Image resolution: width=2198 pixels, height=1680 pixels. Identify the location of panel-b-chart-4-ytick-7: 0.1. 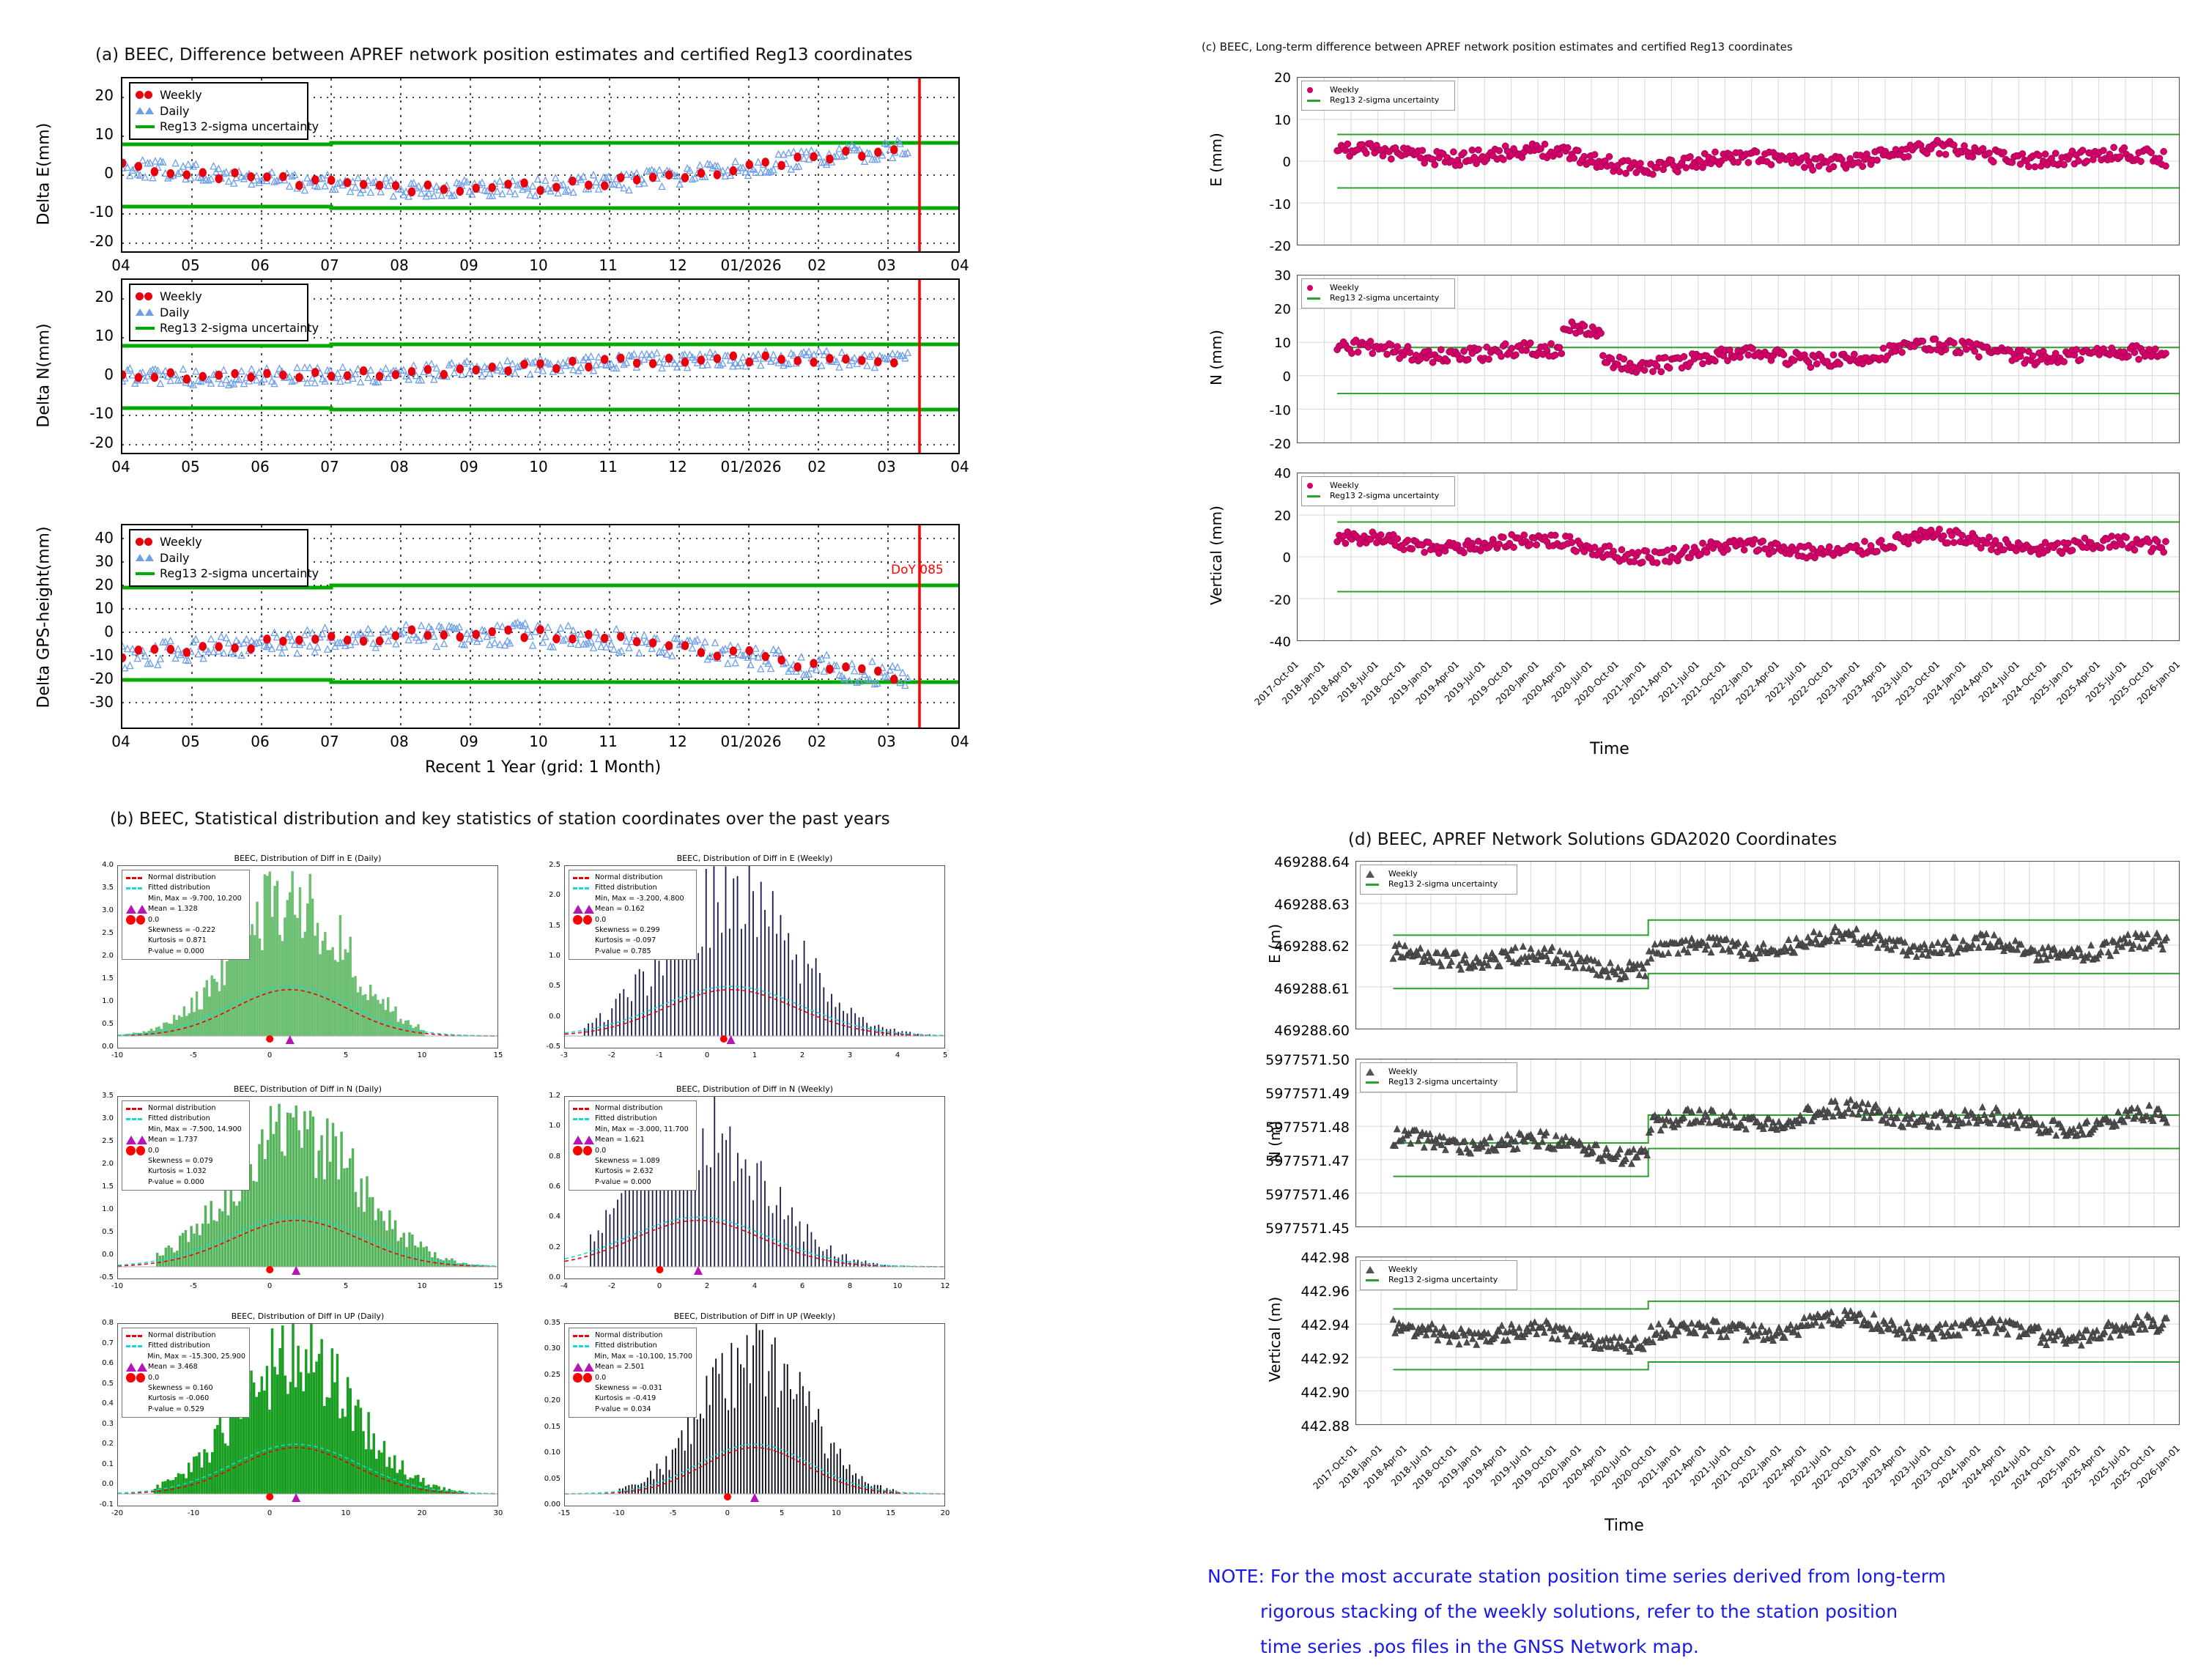
(108, 1463).